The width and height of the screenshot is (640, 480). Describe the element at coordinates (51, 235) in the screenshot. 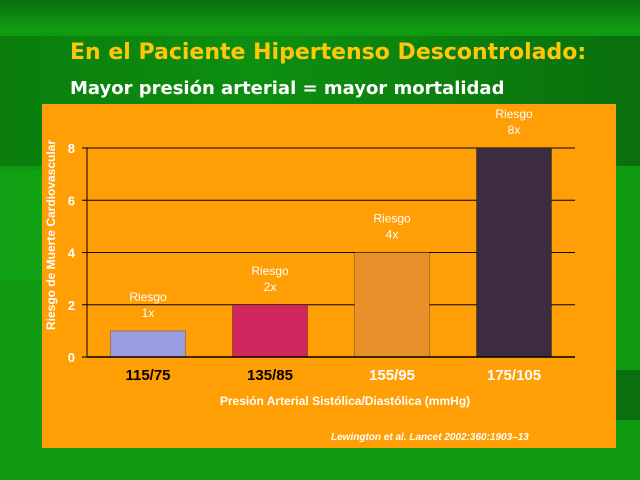

I see `y-axis-title: Riesgo de Muerte Cardiovascular` at that location.